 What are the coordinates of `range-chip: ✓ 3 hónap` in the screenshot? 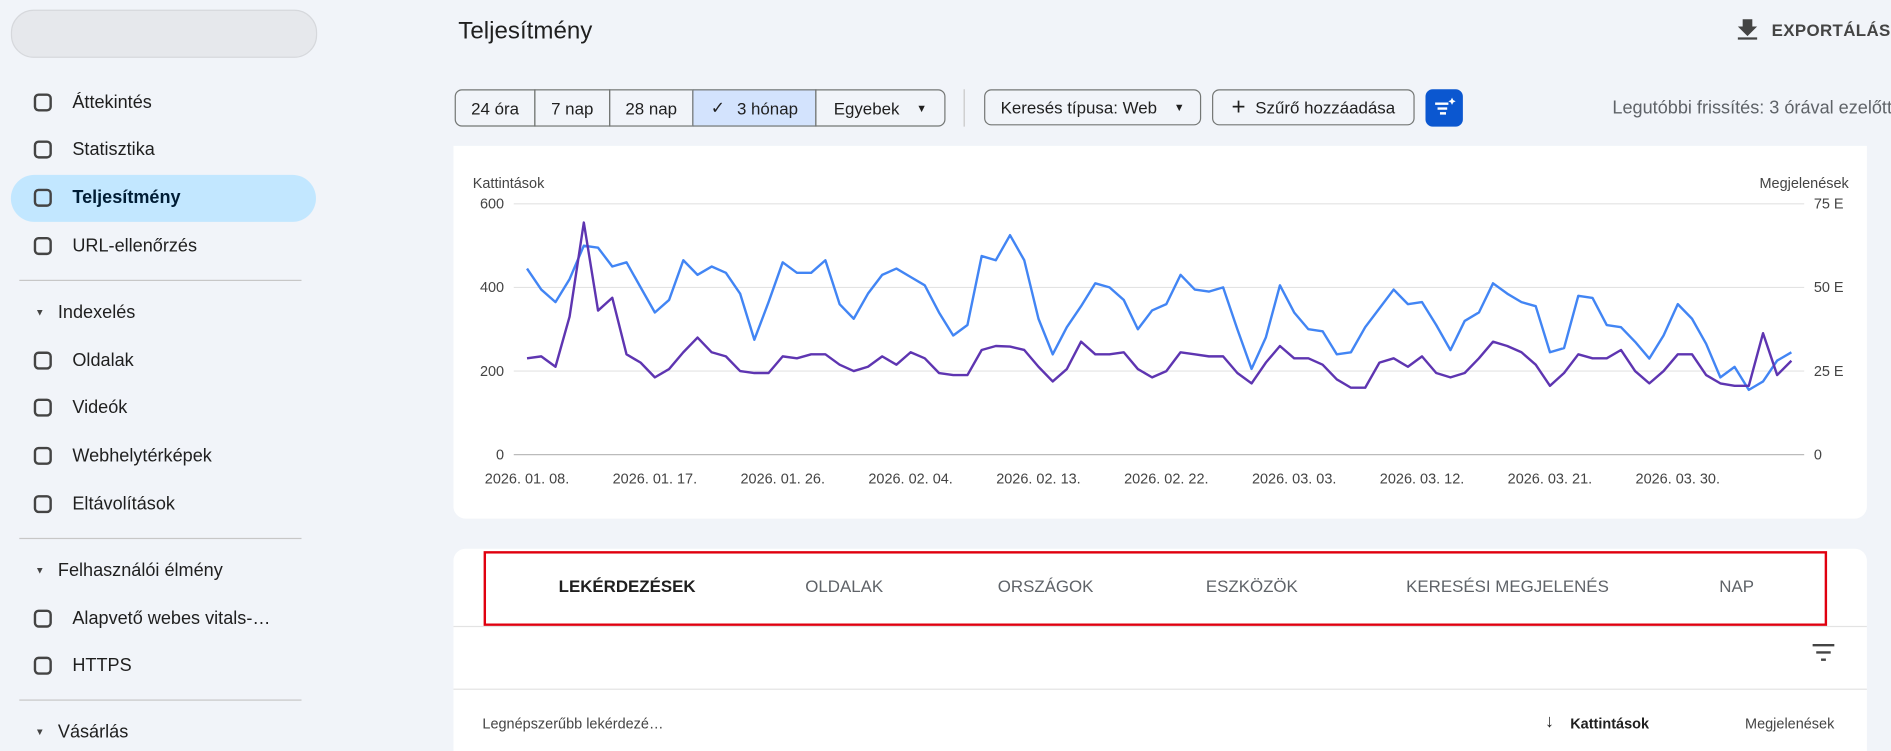 It's located at (754, 108).